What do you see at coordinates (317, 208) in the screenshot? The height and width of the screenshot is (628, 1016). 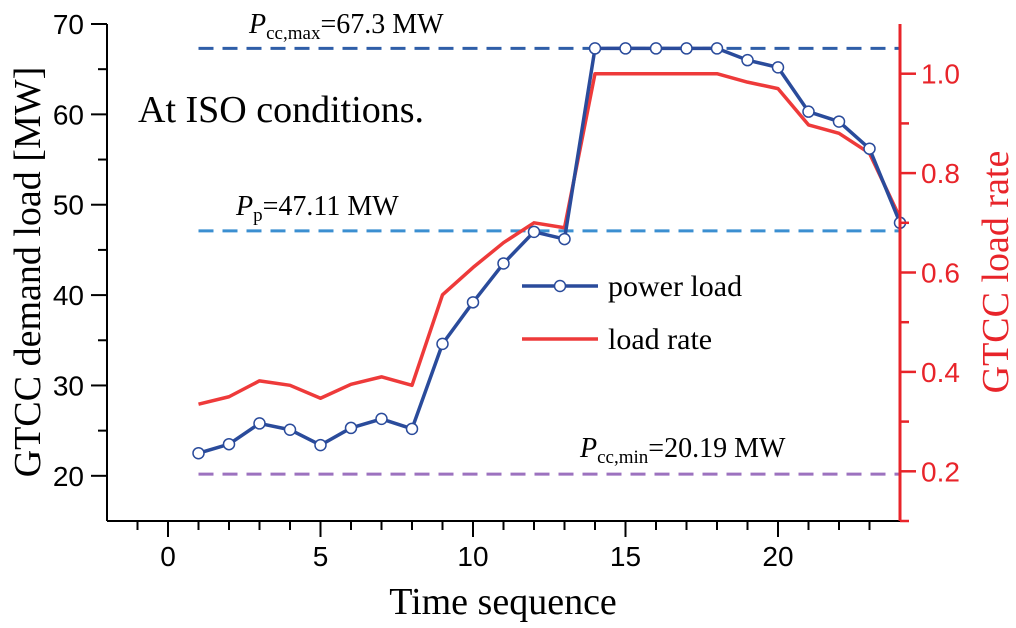 I see `reference-label-p_p: Pp=47.11 MW` at bounding box center [317, 208].